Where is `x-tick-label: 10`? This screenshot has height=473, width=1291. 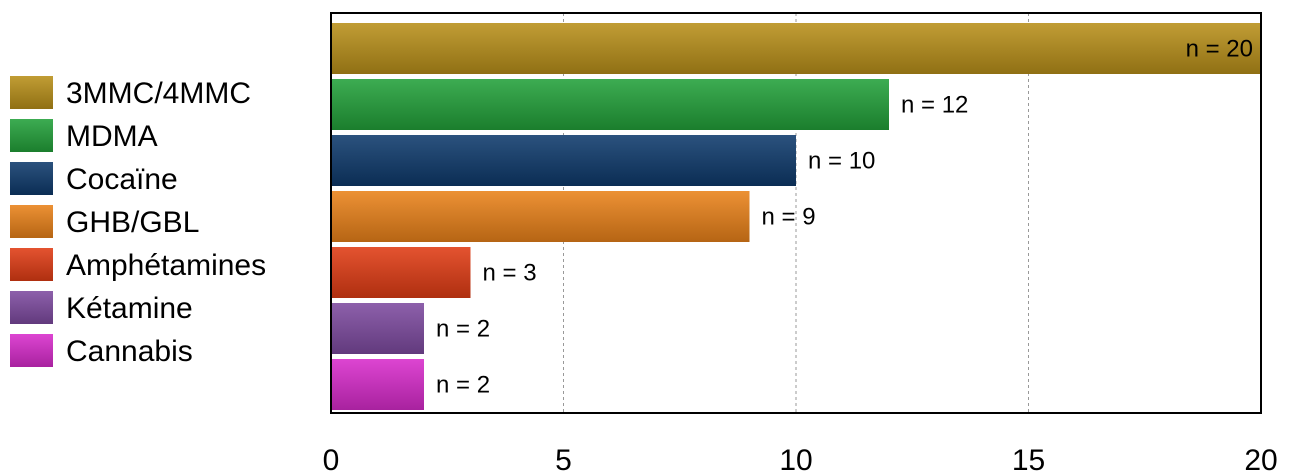
x-tick-label: 10 is located at coordinates (795, 458).